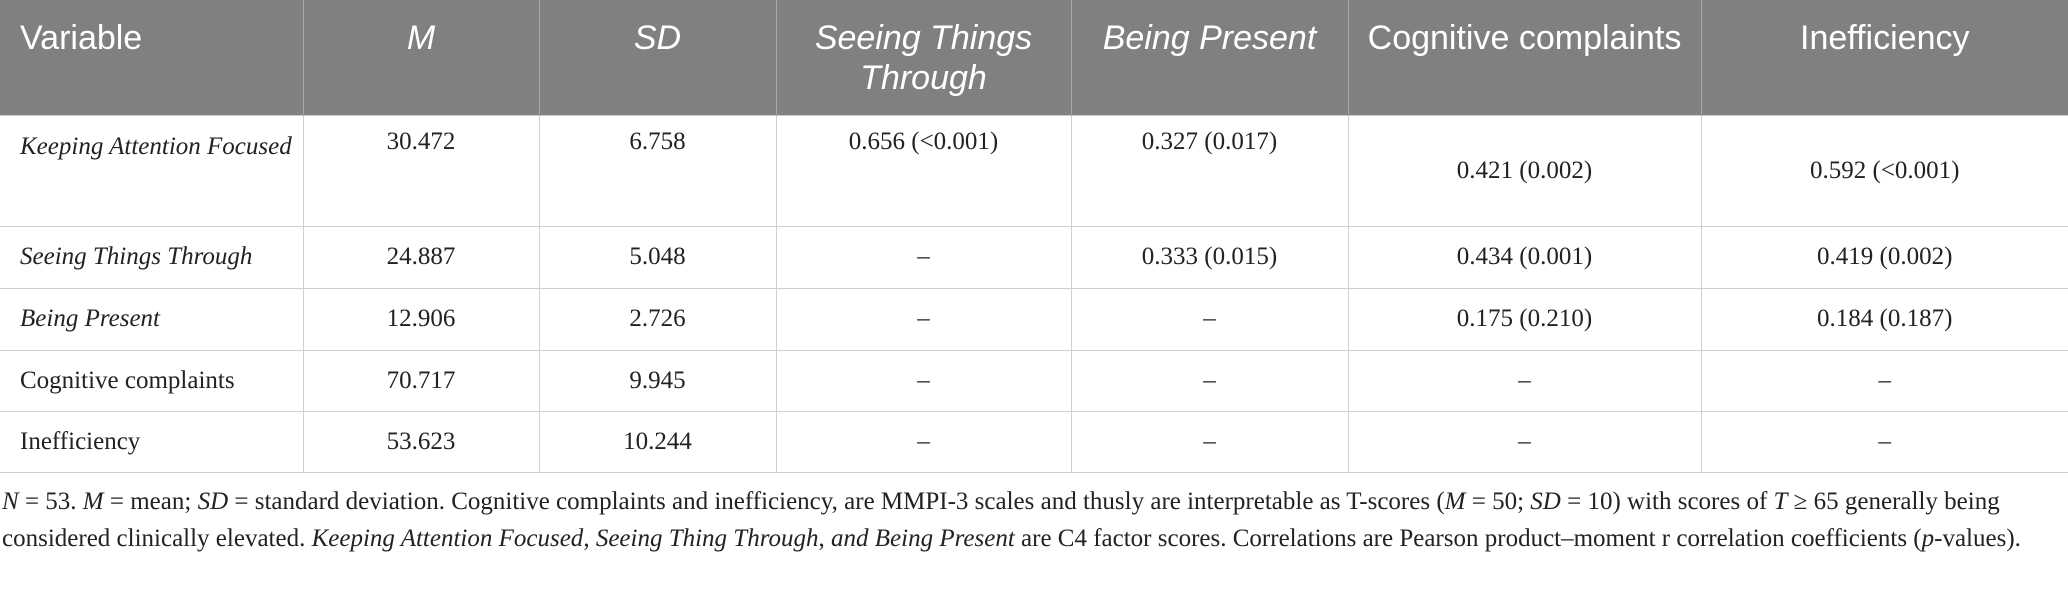 This screenshot has height=599, width=2068. I want to click on table-row: Inefficiency 53.623 10.244 – – – –, so click(1034, 441).